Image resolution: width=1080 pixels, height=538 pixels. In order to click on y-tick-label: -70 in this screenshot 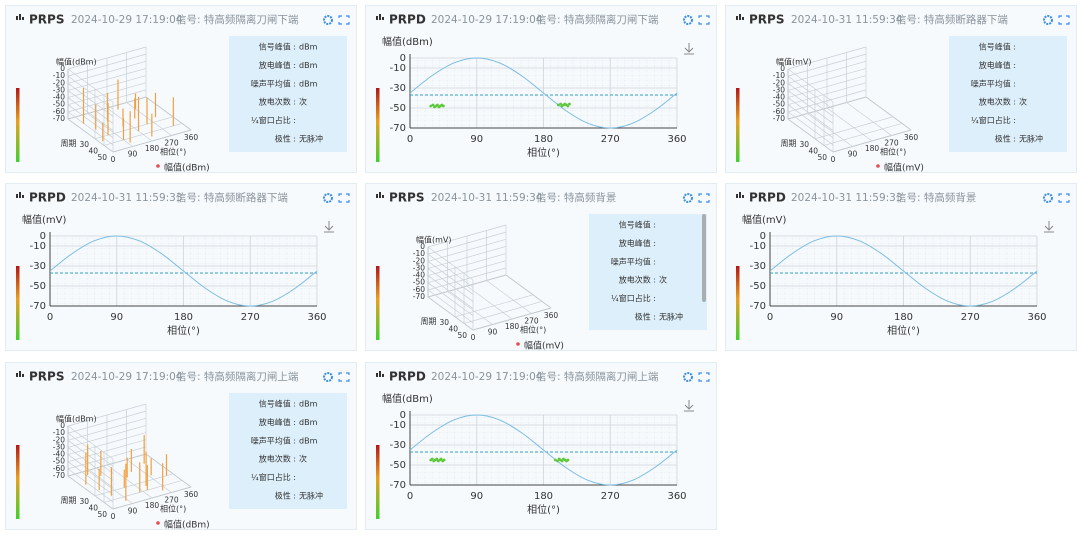, I will do `click(398, 128)`.